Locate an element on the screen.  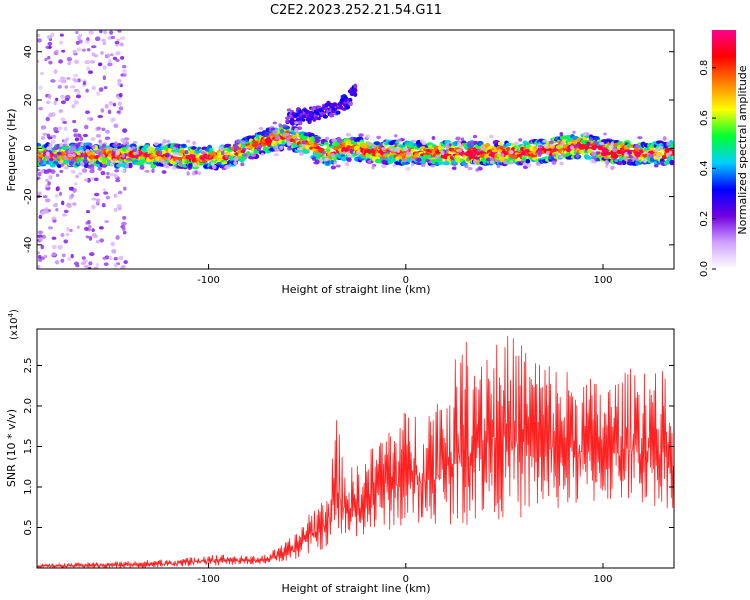
snr-x-tick-label: -100 is located at coordinates (208, 579).